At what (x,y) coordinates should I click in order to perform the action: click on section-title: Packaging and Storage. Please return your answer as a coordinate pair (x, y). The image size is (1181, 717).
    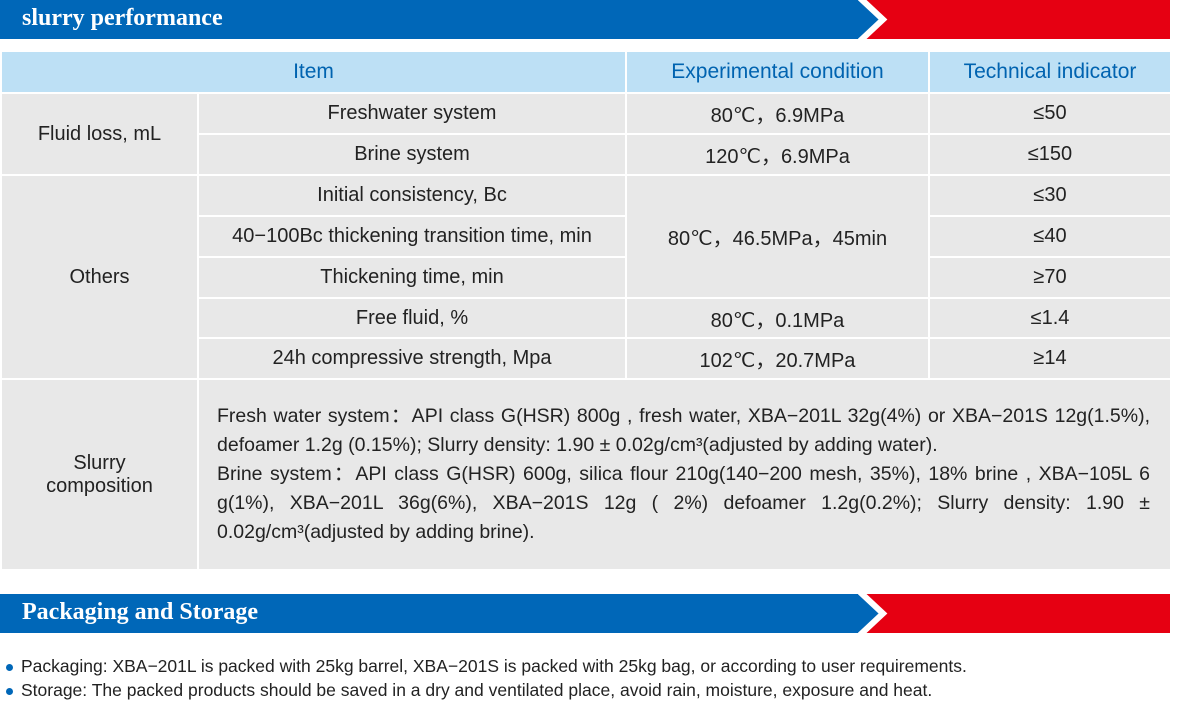
    Looking at the image, I should click on (140, 612).